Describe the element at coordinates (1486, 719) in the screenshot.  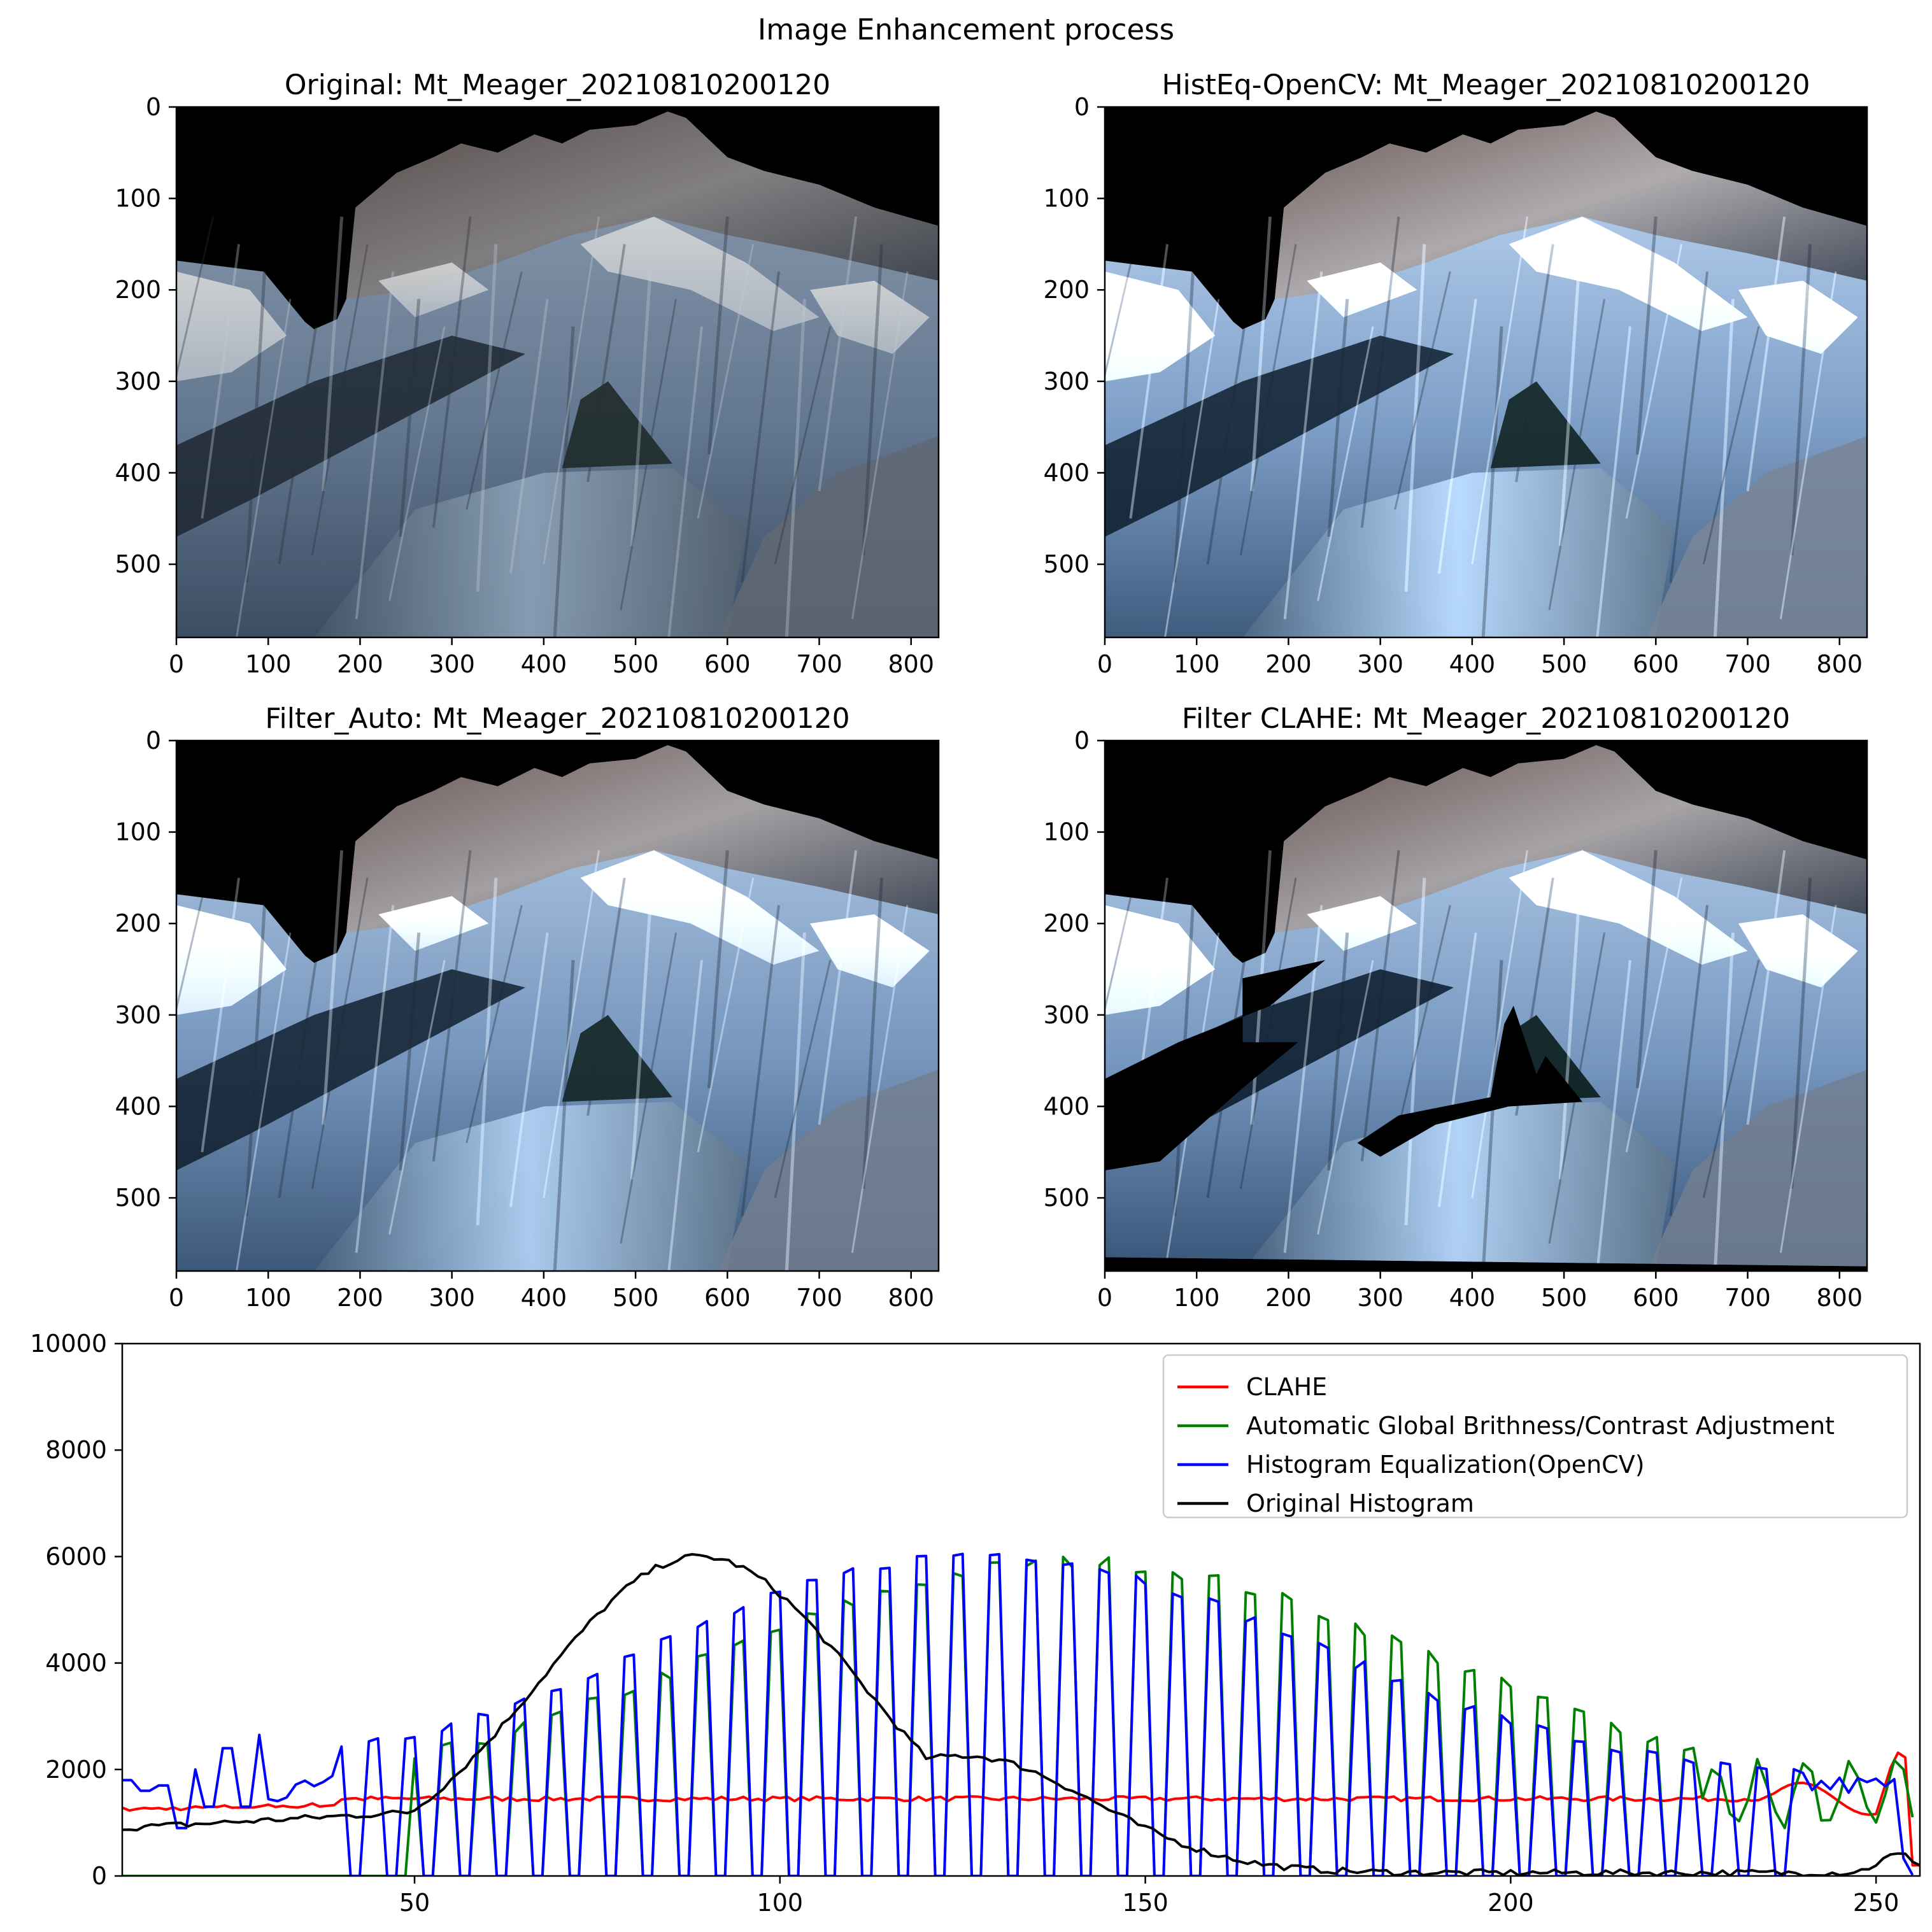
I see `panel-title: Filter CLAHE: Mt_Meager_20210810200120` at that location.